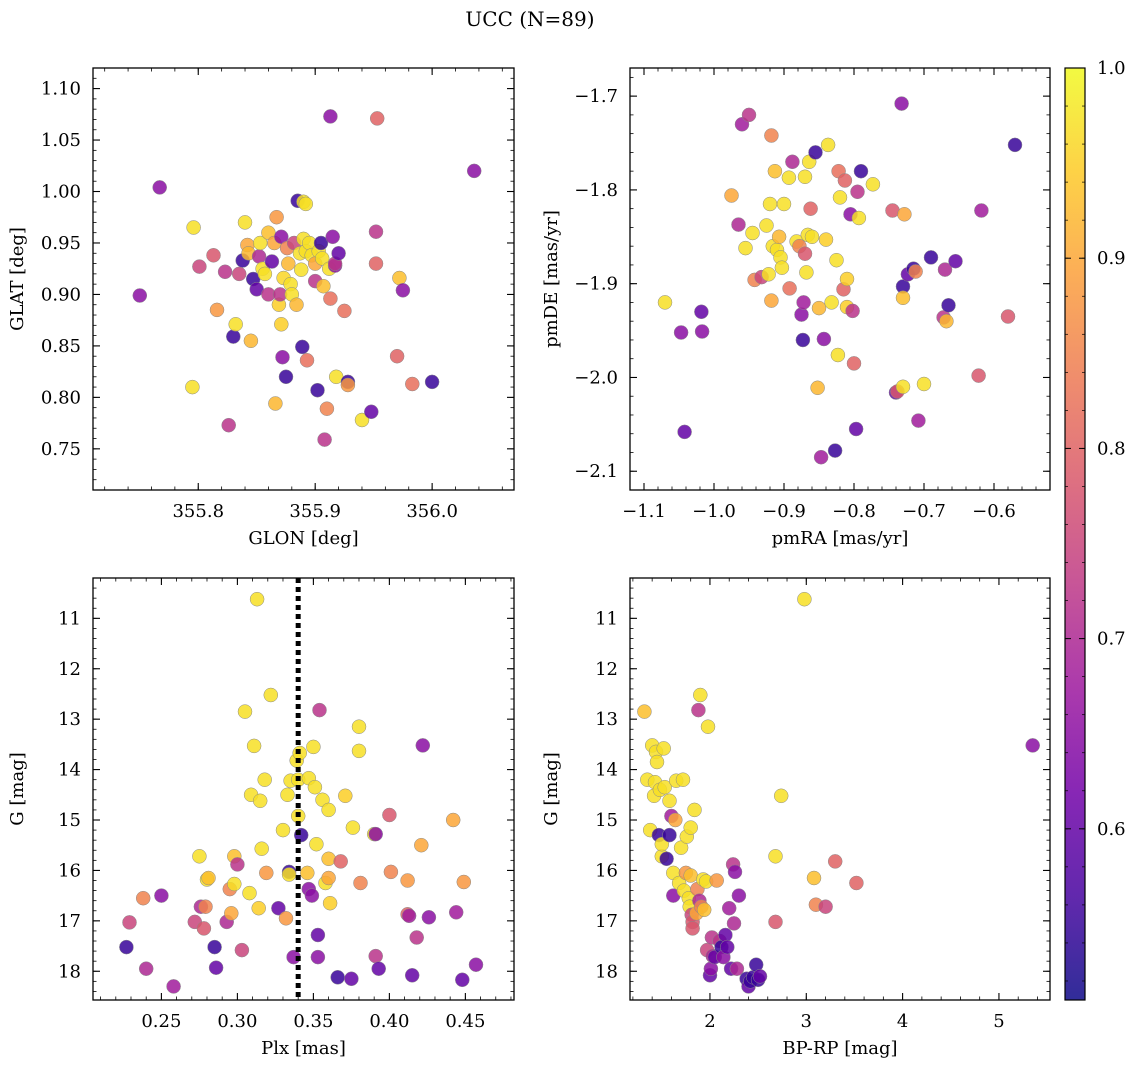 The width and height of the screenshot is (1136, 1067). I want to click on figure-title: UCC (N=89), so click(529, 19).